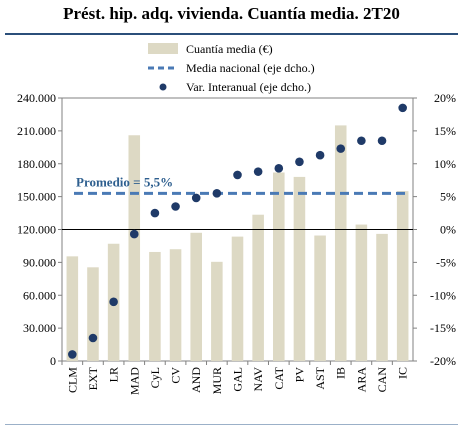  I want to click on bar-ast, so click(320, 298).